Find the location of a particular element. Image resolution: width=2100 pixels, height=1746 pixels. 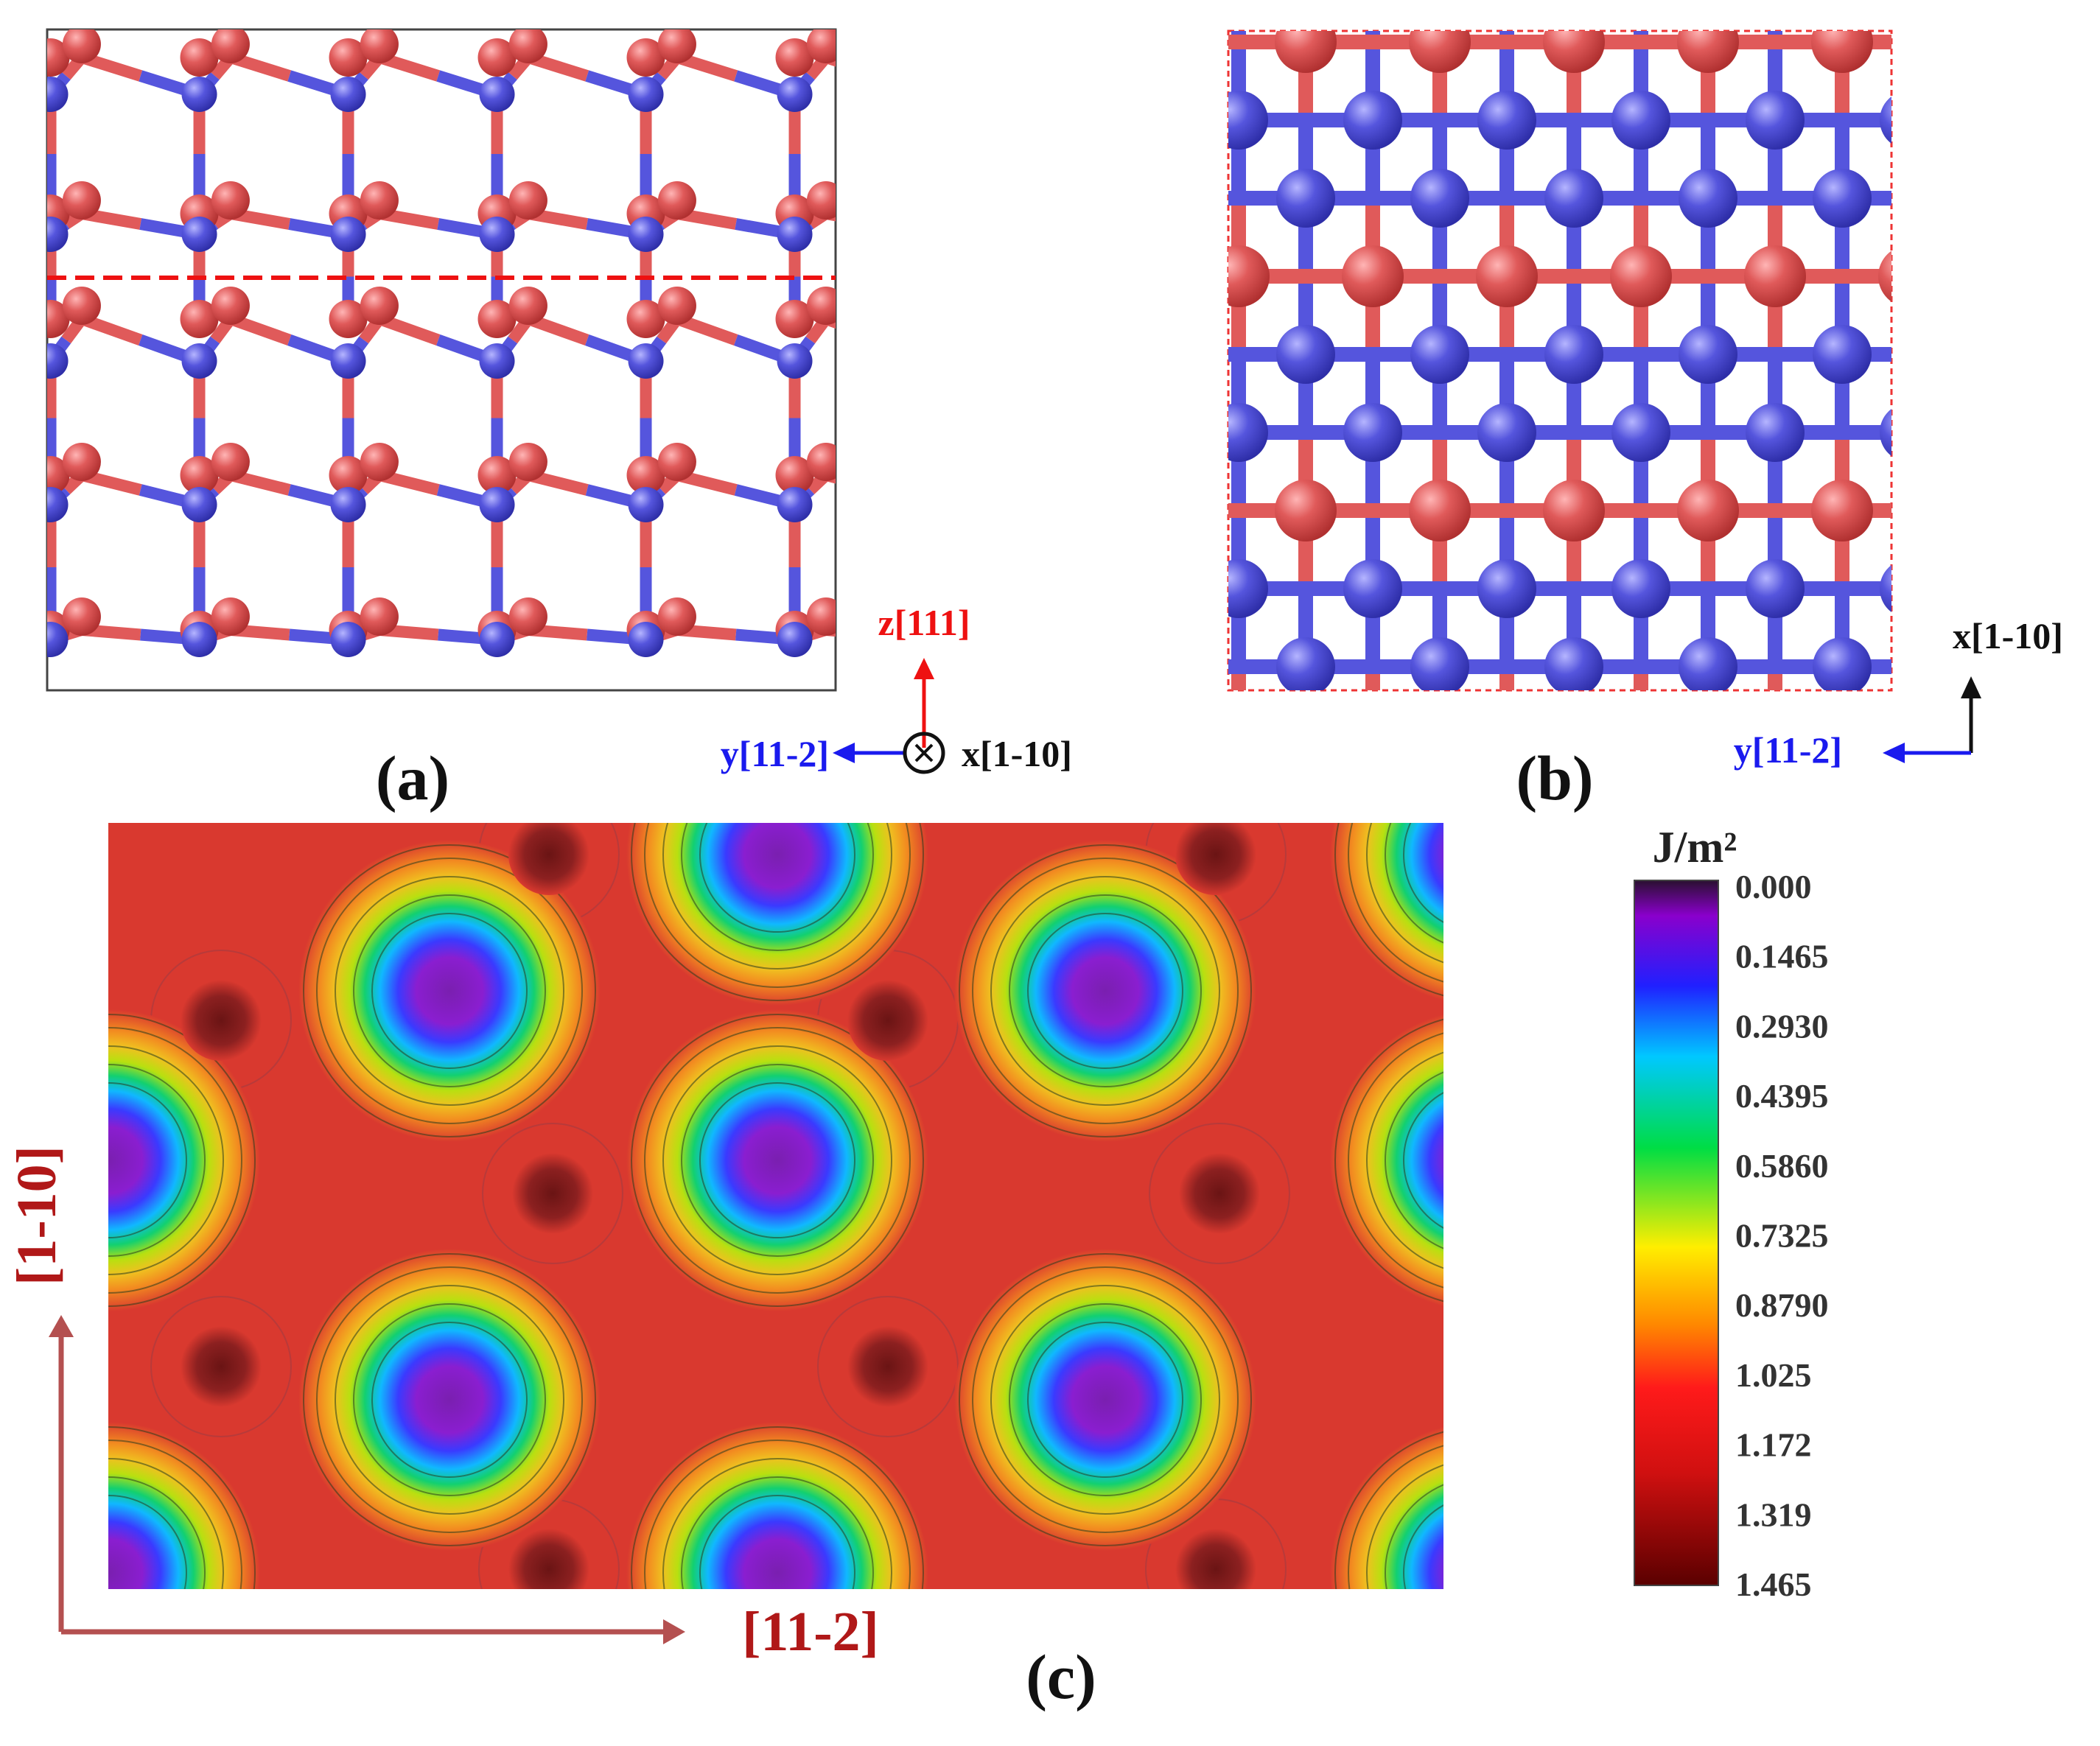

axis-a-y-arrowhead is located at coordinates (844, 753).